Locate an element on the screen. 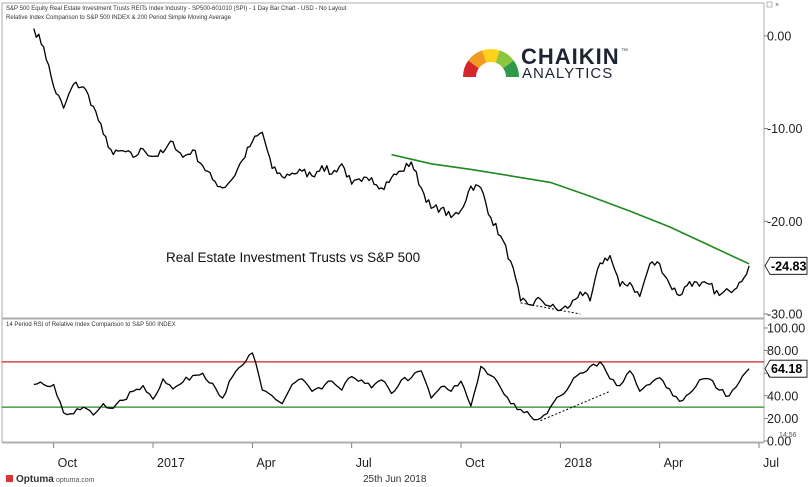 This screenshot has width=811, height=487. rsi-y-tick-label: 80.00 is located at coordinates (782, 351).